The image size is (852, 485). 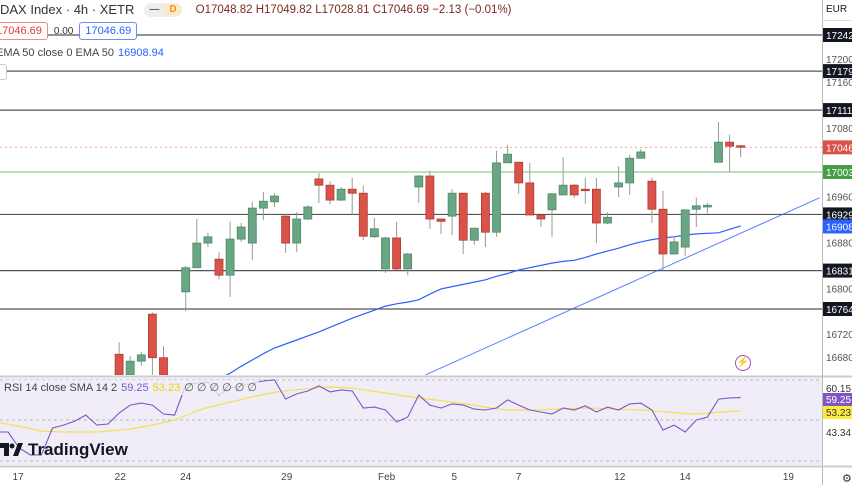 I want to click on delayed-badge: D, so click(x=173, y=9).